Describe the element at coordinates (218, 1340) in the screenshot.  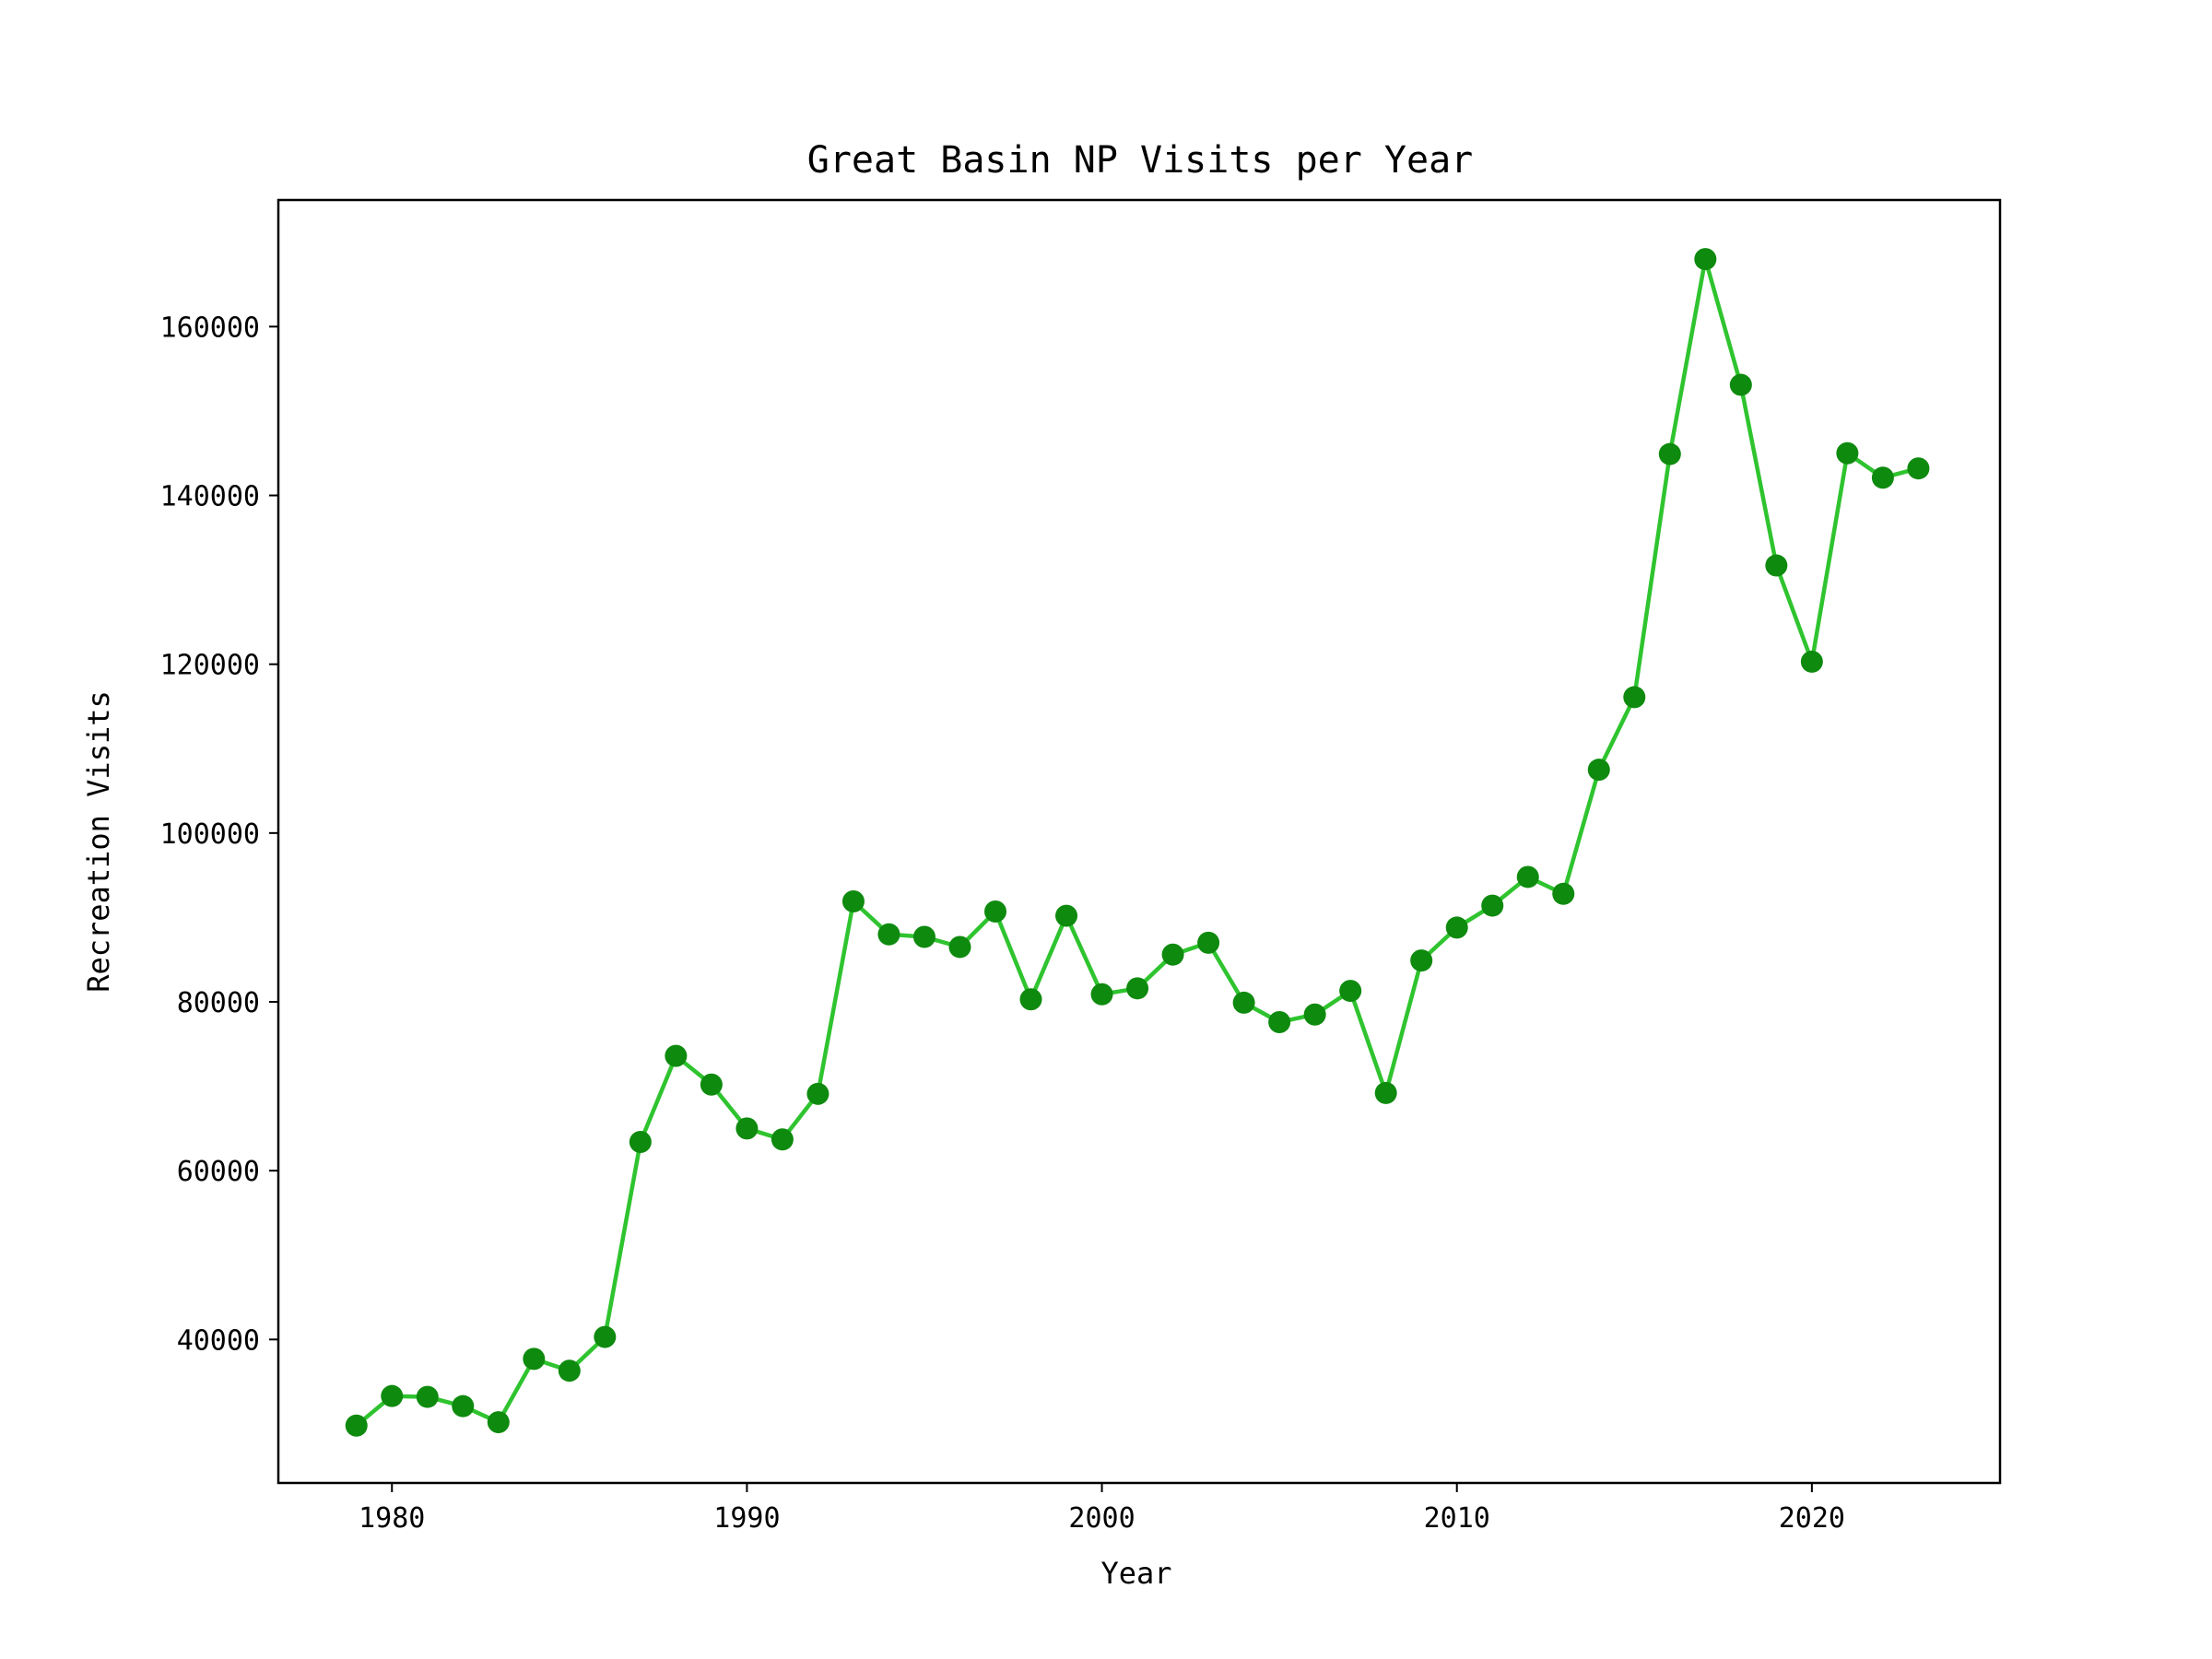
I see `y-tick-label: 40000` at that location.